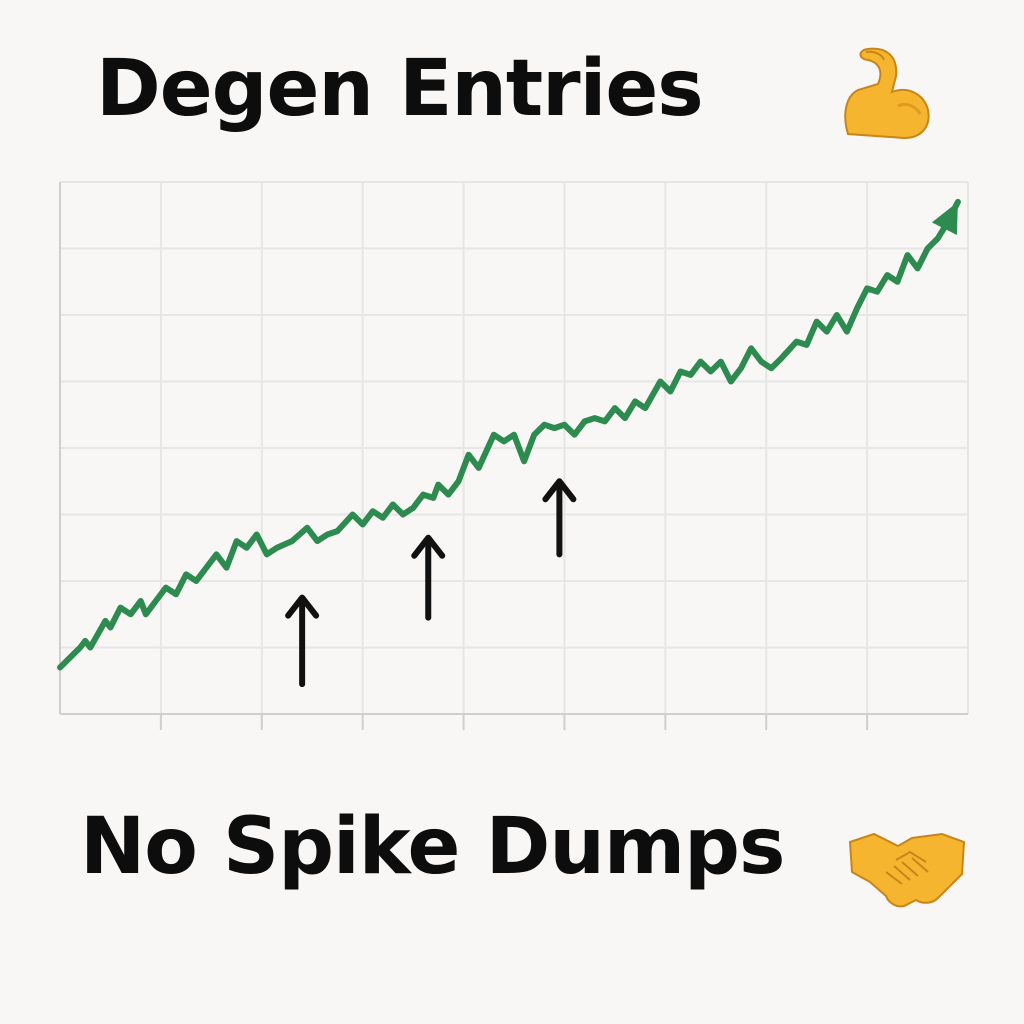  Describe the element at coordinates (432, 847) in the screenshot. I see `chart-subtitle: No Spike Dumps` at that location.